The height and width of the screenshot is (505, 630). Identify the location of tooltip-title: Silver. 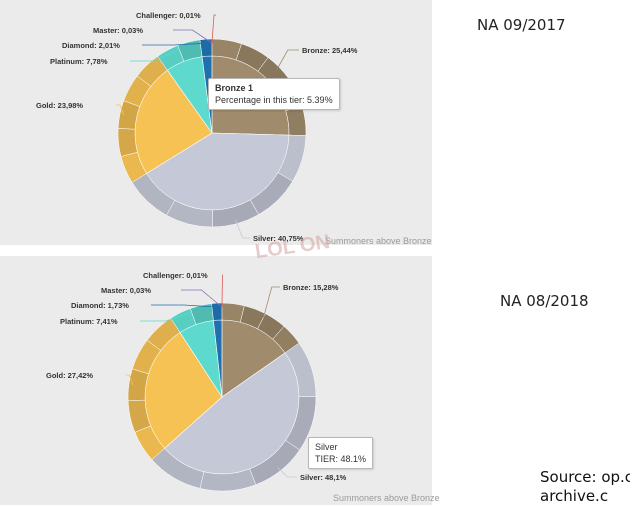
(326, 447).